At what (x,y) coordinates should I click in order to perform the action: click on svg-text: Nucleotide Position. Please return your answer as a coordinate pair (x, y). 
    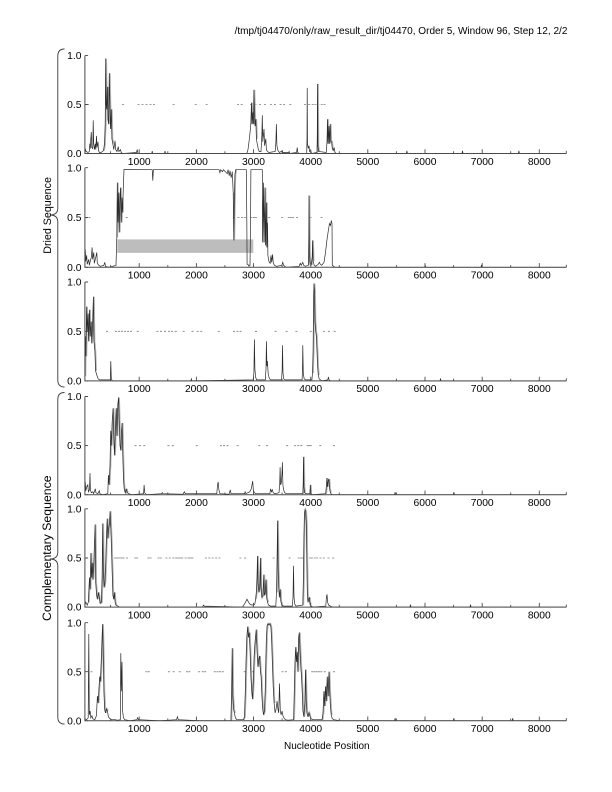
    Looking at the image, I should click on (327, 746).